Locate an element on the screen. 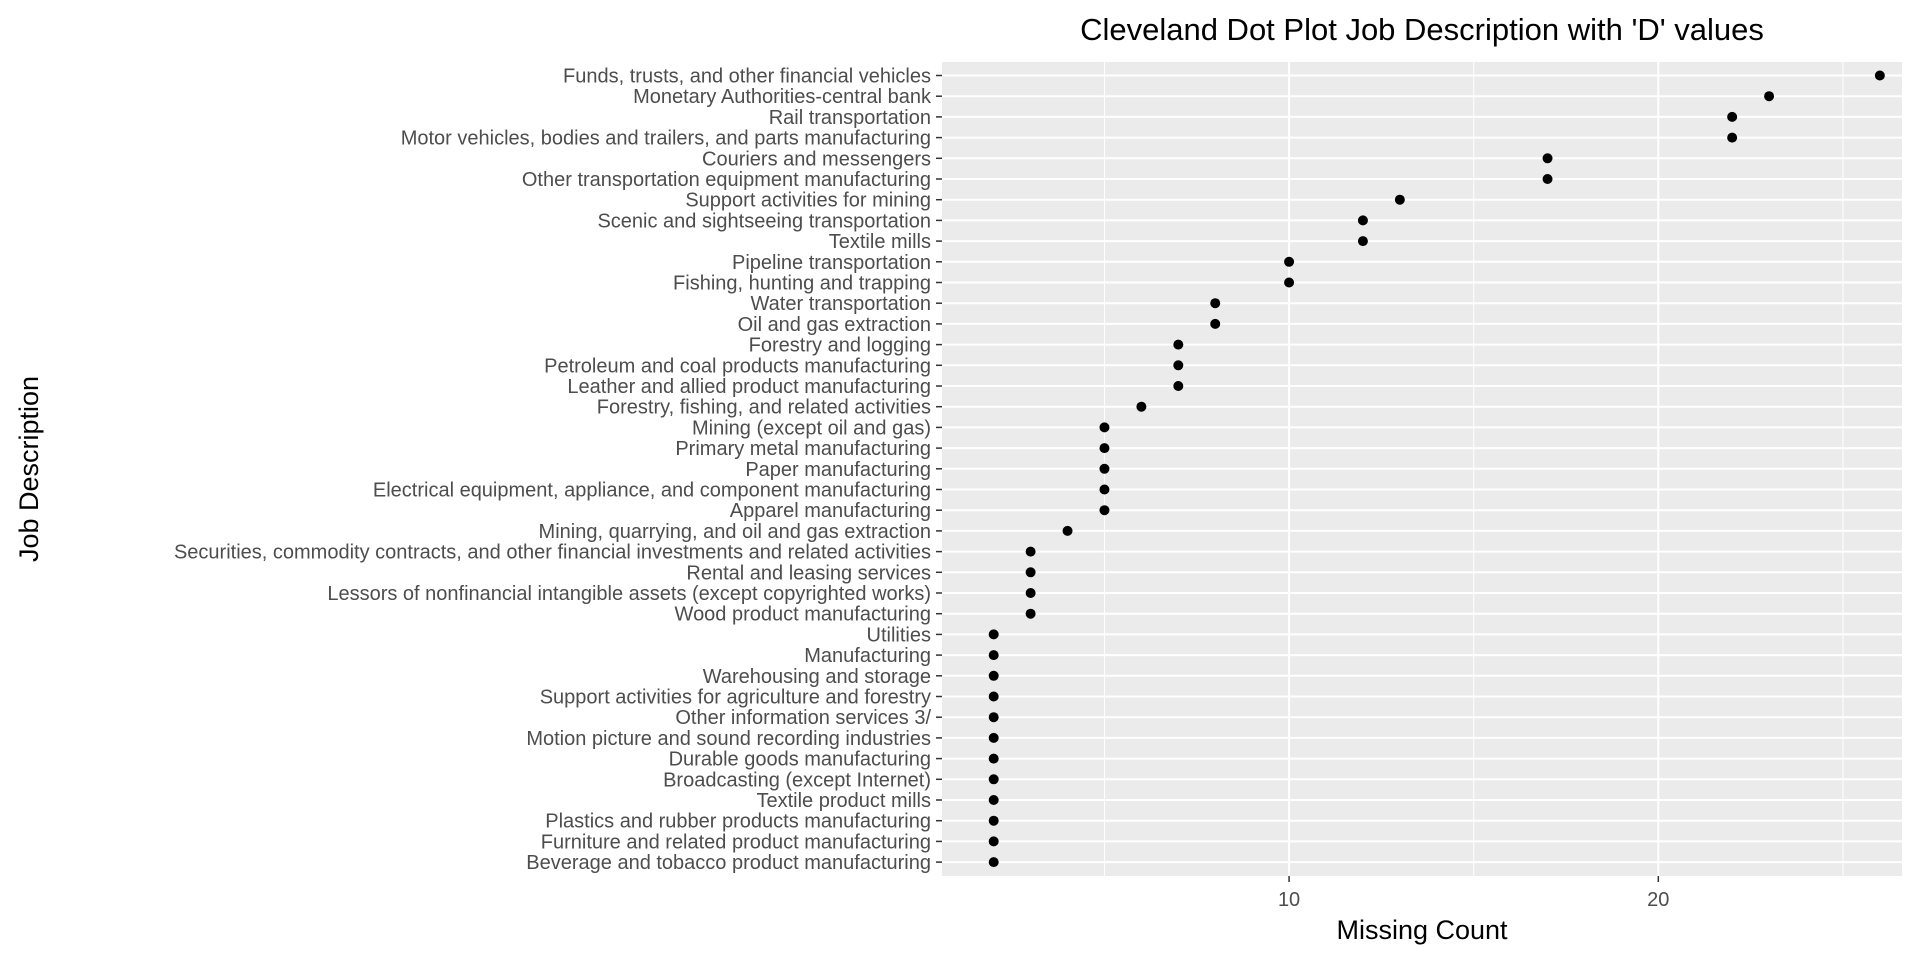 The height and width of the screenshot is (960, 1920). y-axis-title: Job Description is located at coordinates (29, 469).